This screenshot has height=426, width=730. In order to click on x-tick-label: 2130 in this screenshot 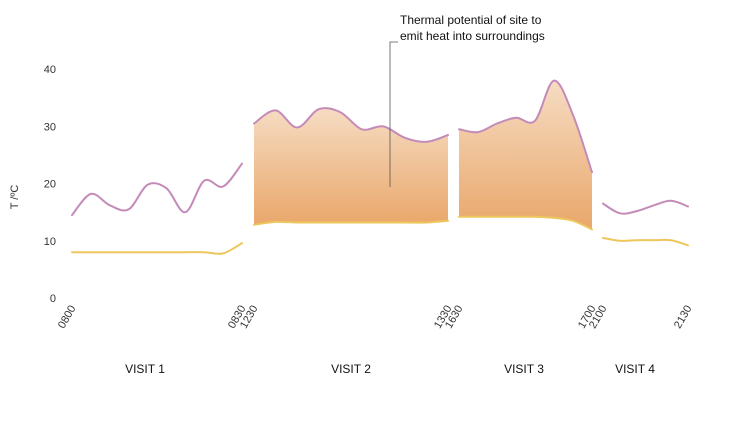, I will do `click(683, 317)`.